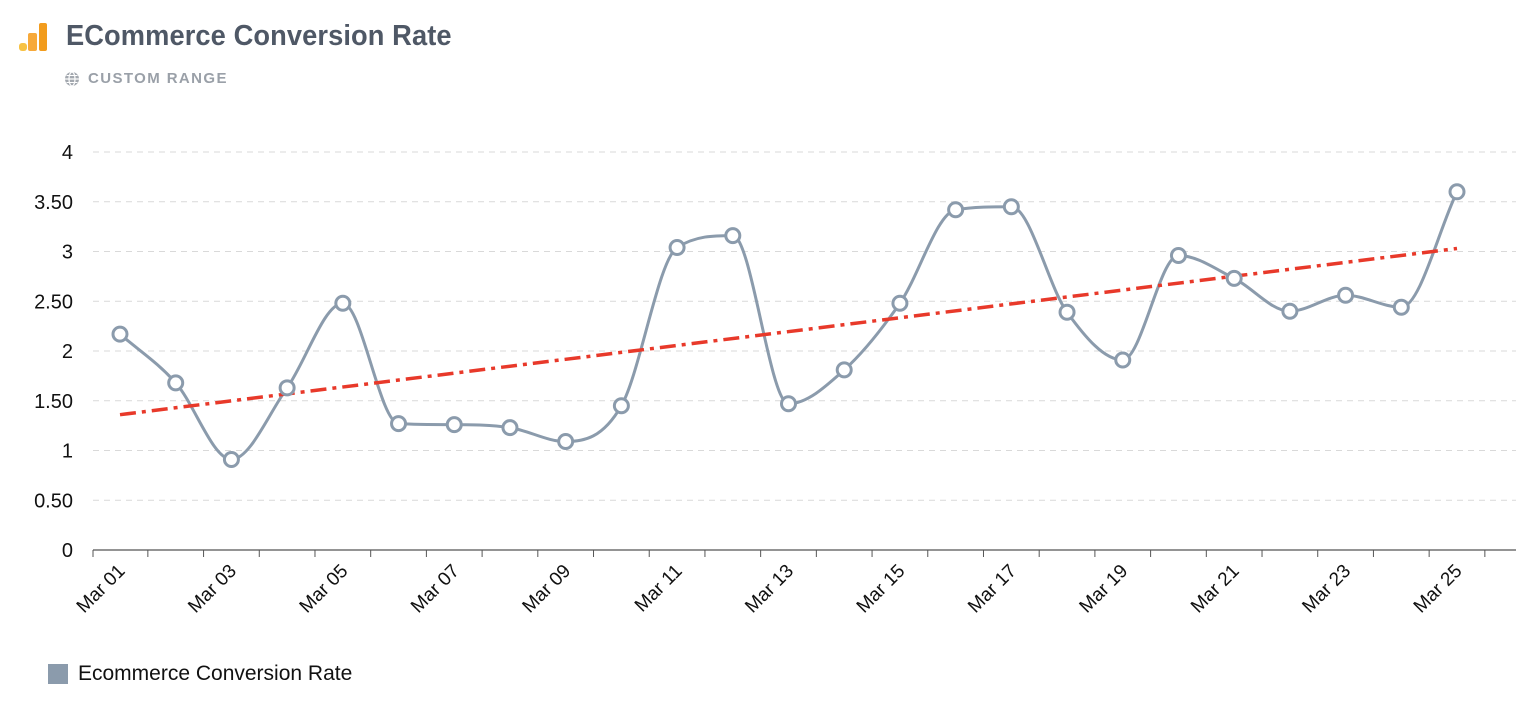 This screenshot has height=706, width=1538. Describe the element at coordinates (259, 35) in the screenshot. I see `chart-title: ECommerce Conversion Rate` at that location.